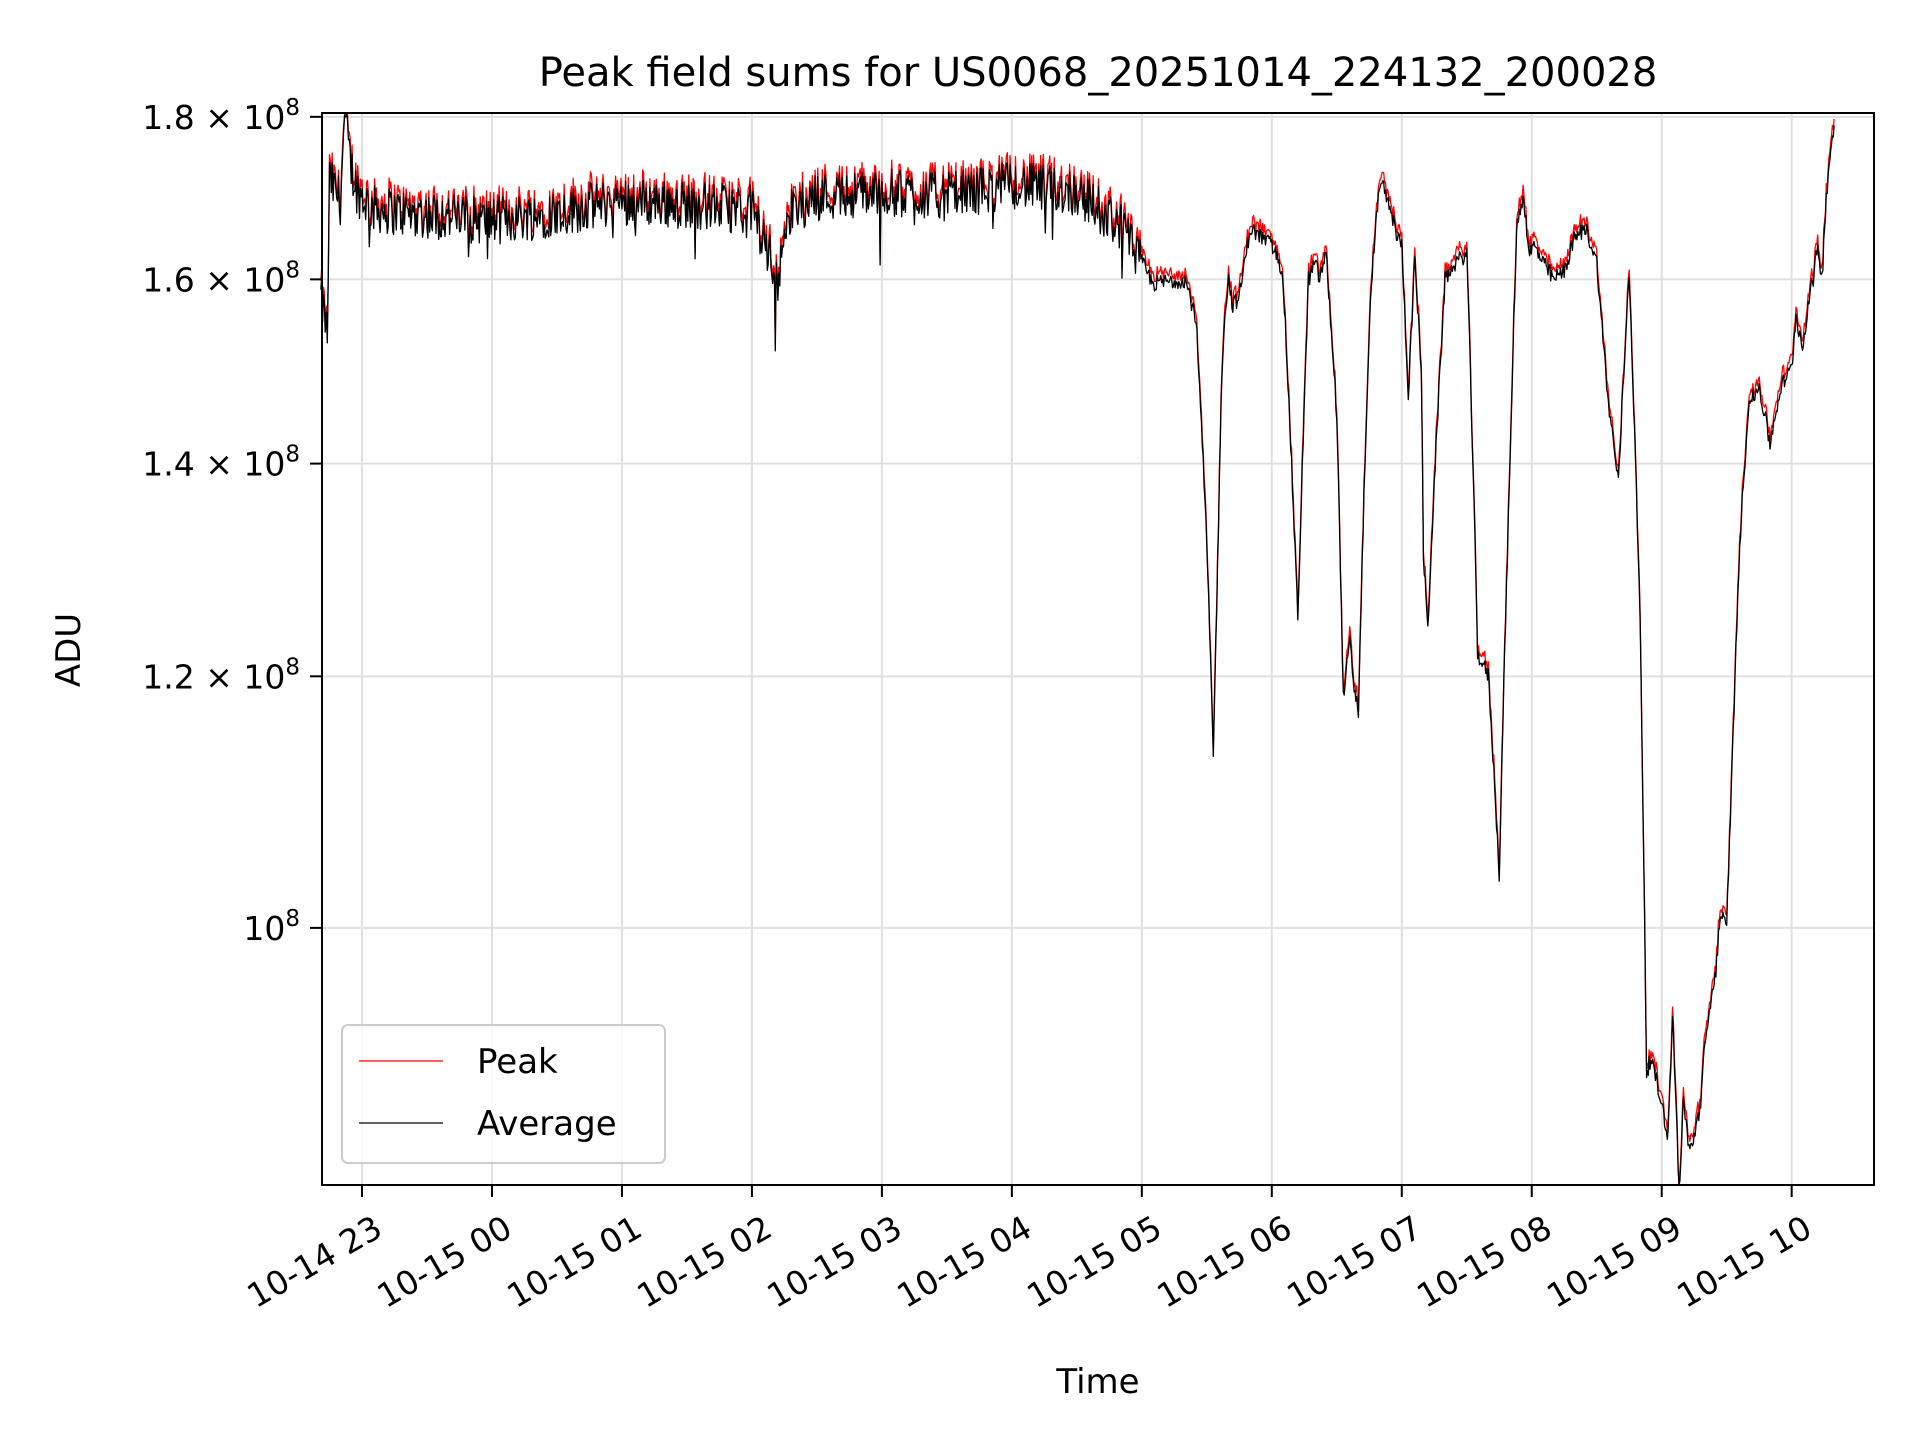  I want to click on y-tick-label: 1.2 × 108, so click(221, 675).